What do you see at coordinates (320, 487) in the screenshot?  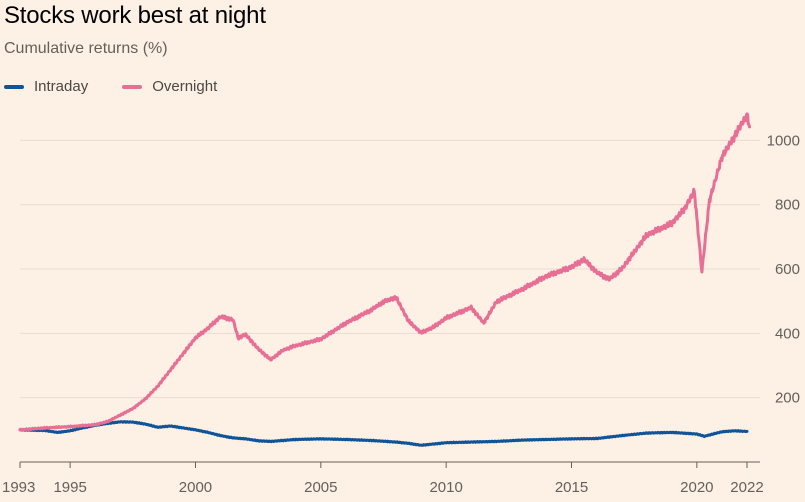 I see `x-tick-label-2005: 2005` at bounding box center [320, 487].